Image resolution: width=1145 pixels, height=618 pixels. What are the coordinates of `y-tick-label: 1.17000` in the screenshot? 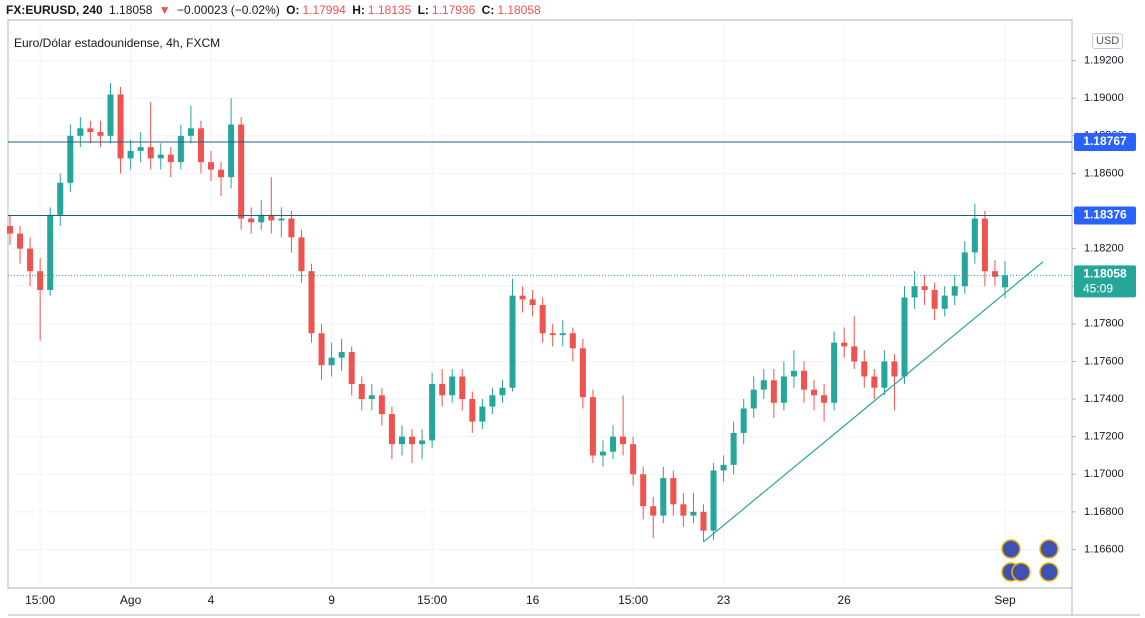 It's located at (1104, 474).